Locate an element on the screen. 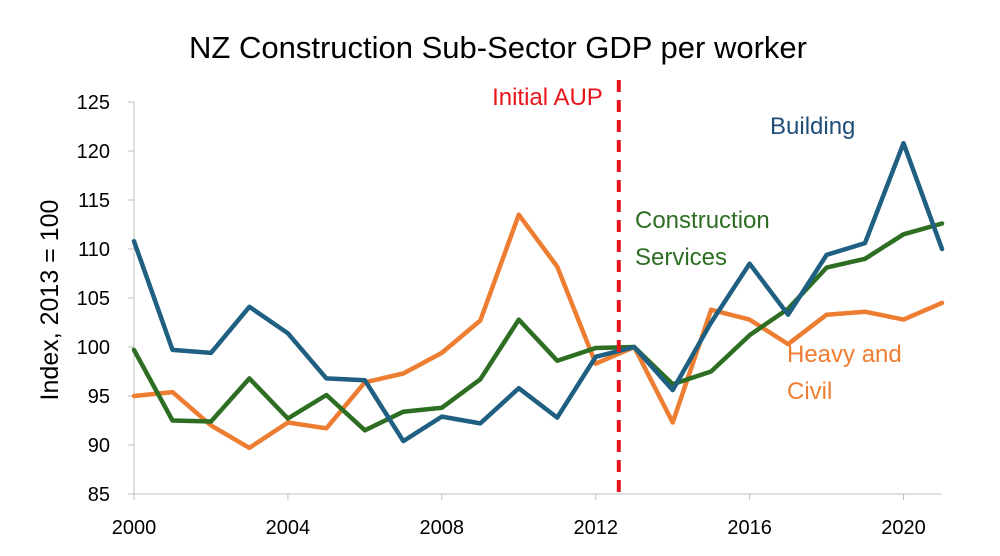 The height and width of the screenshot is (556, 1000). series-label-heavy: Civil is located at coordinates (809, 391).